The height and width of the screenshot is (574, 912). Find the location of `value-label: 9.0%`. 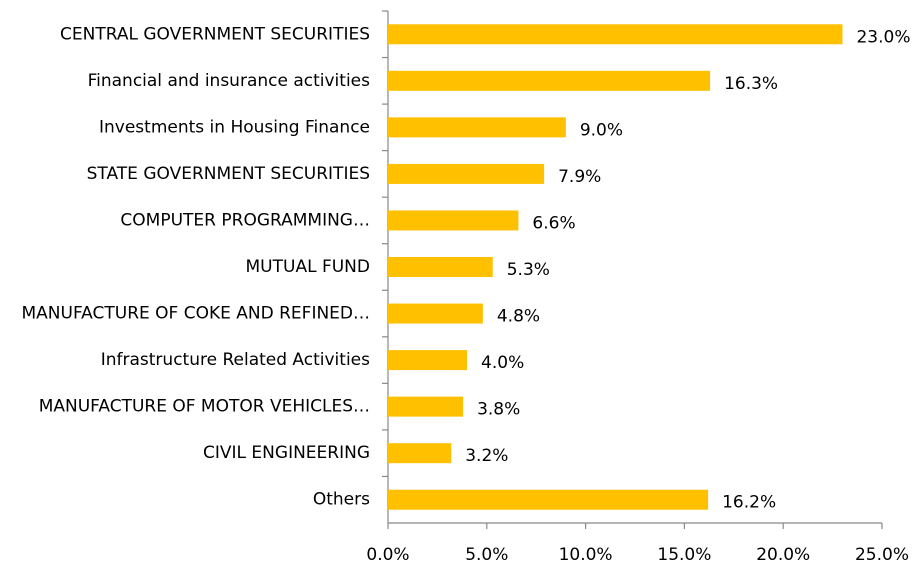

value-label: 9.0% is located at coordinates (601, 130).